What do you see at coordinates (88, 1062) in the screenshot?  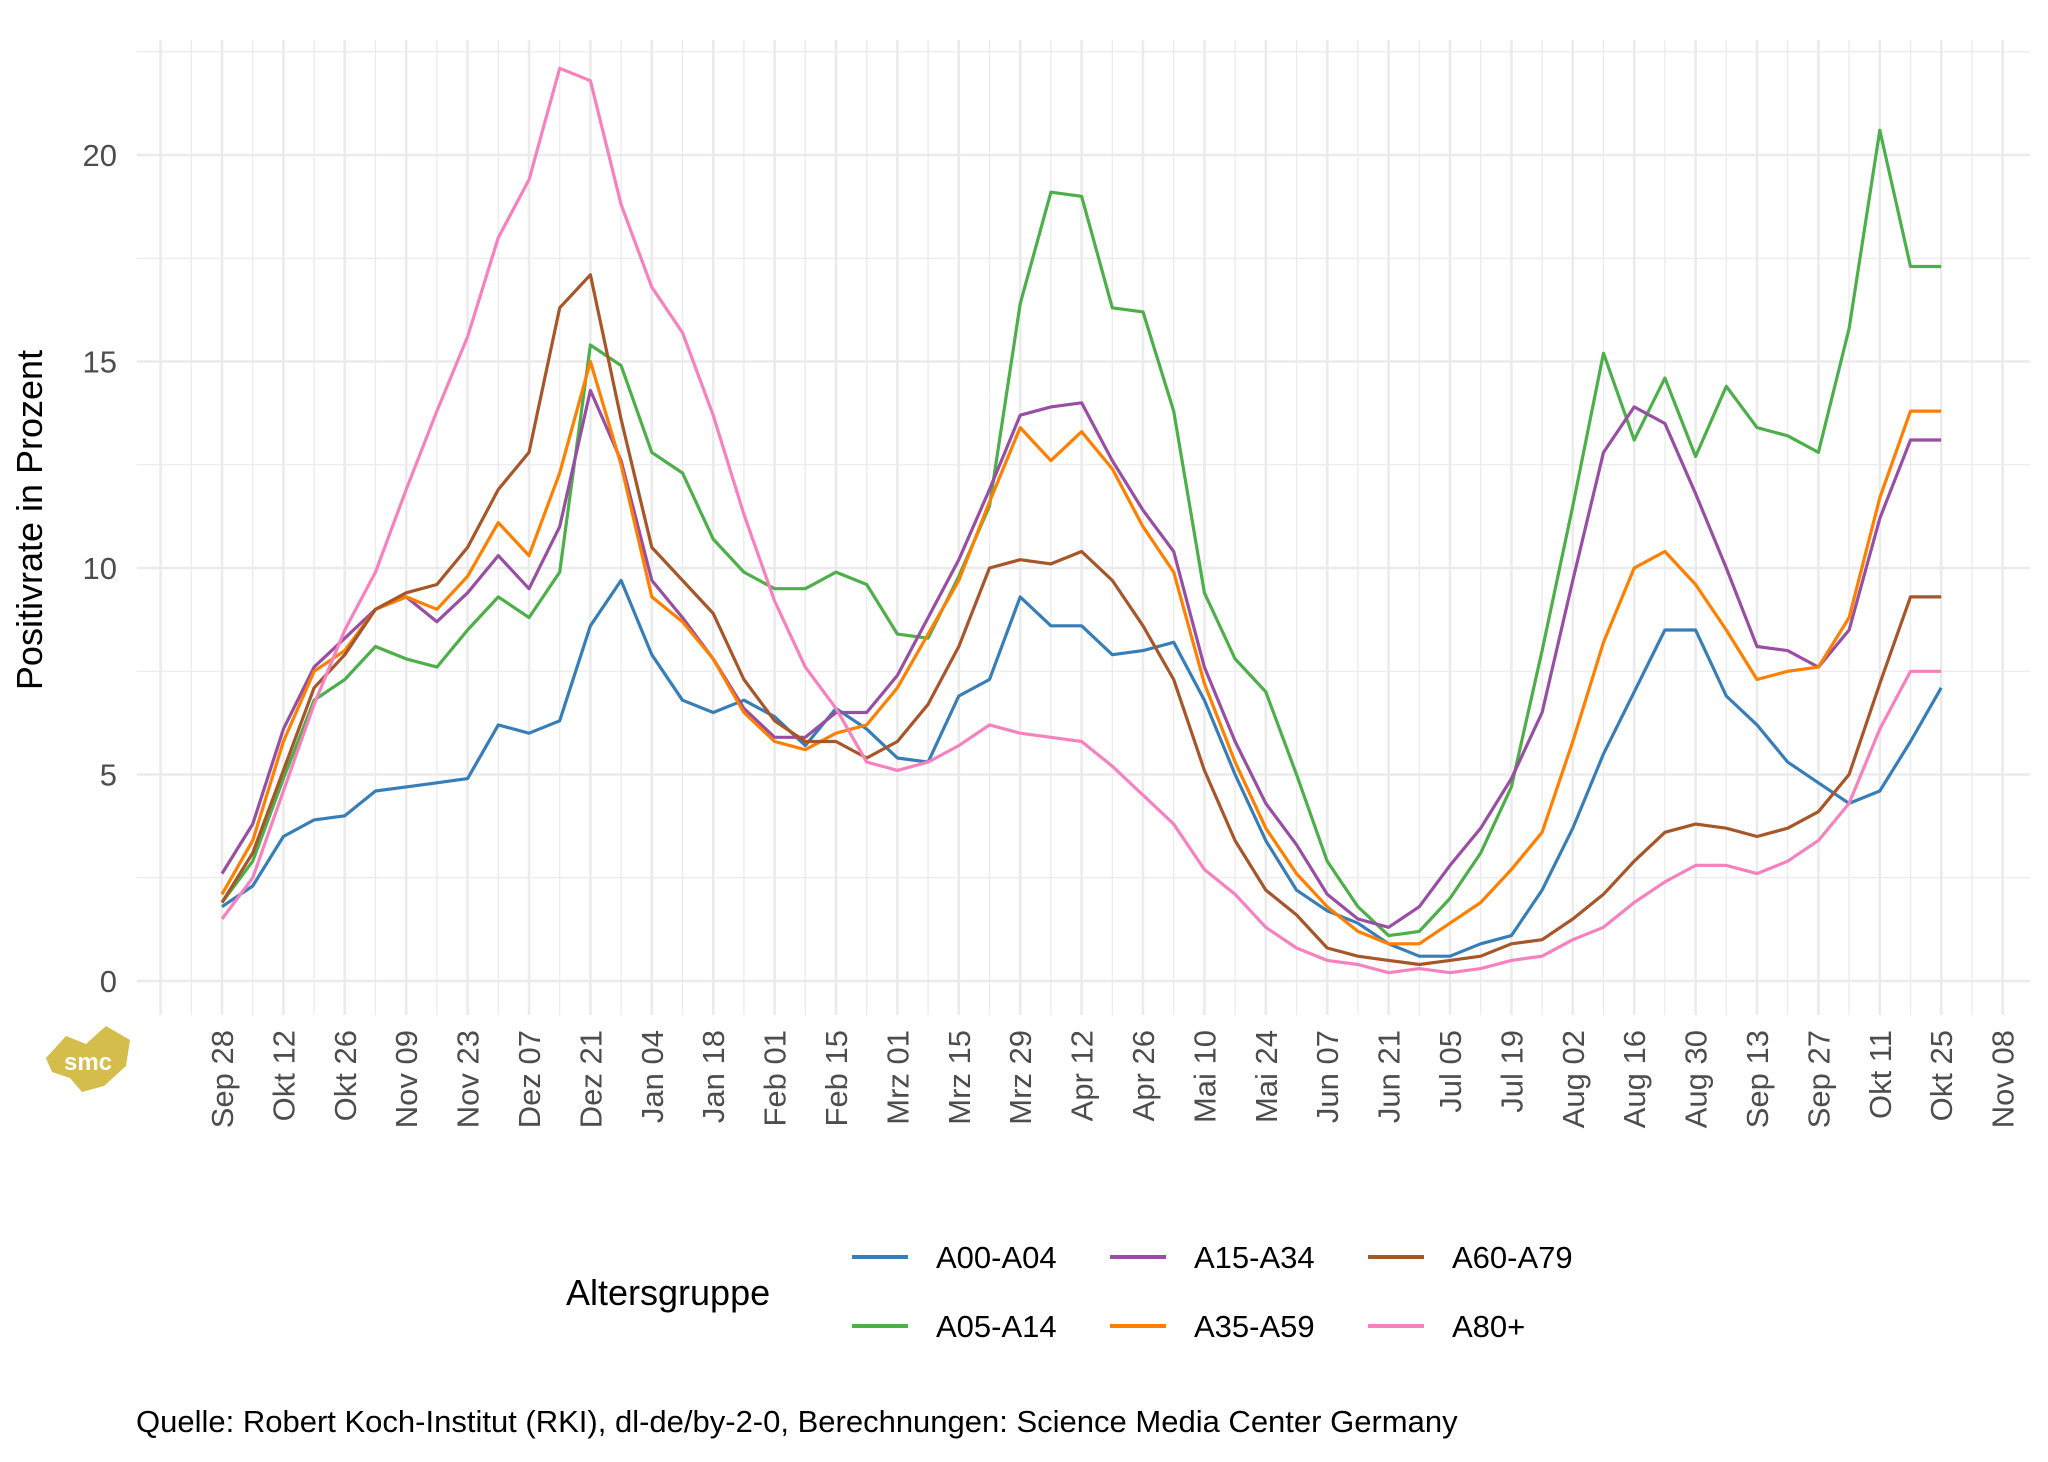 I see `logo-text: smc` at bounding box center [88, 1062].